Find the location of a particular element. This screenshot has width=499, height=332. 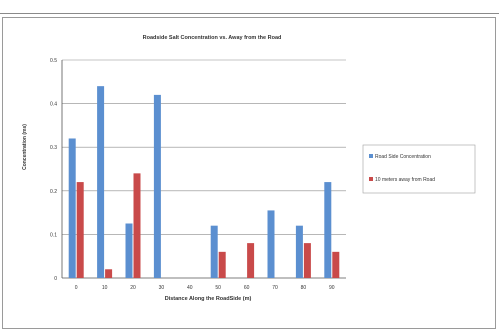

x-tick-label: 70 is located at coordinates (275, 288).